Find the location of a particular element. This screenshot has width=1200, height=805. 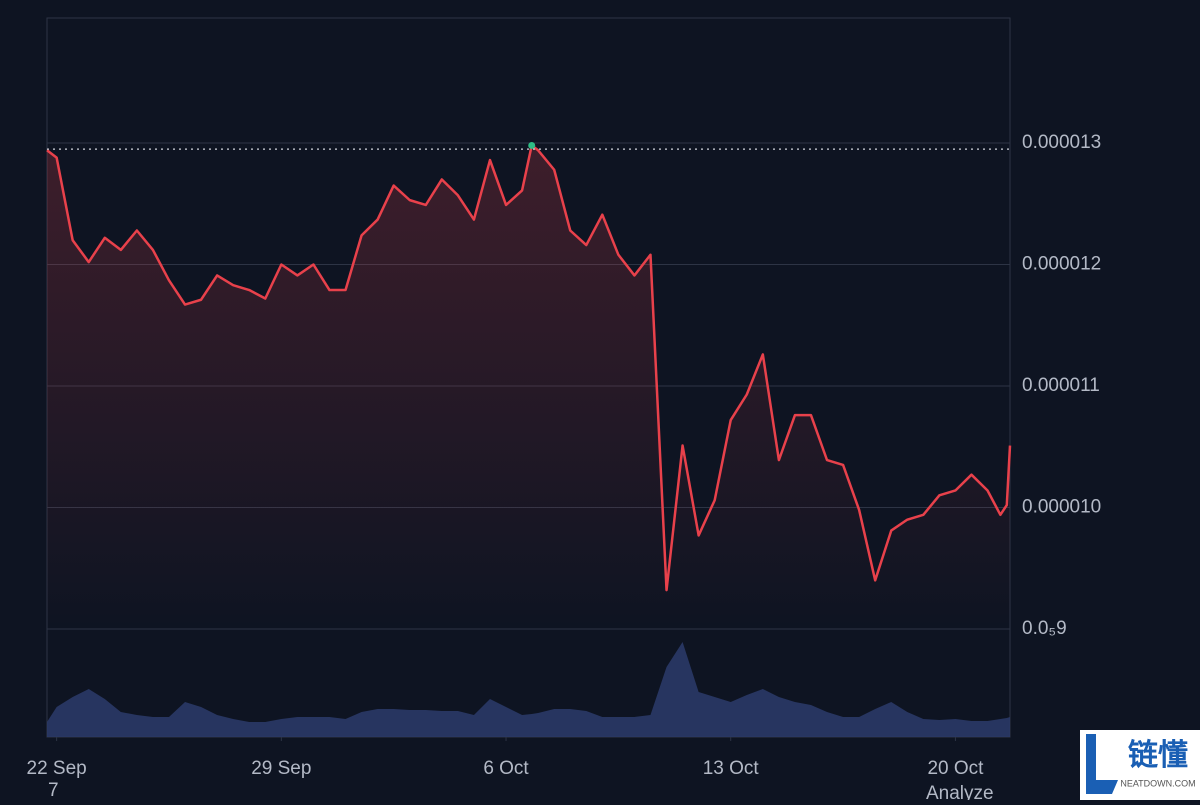

x-tick-label: 22 Sep is located at coordinates (57, 768).